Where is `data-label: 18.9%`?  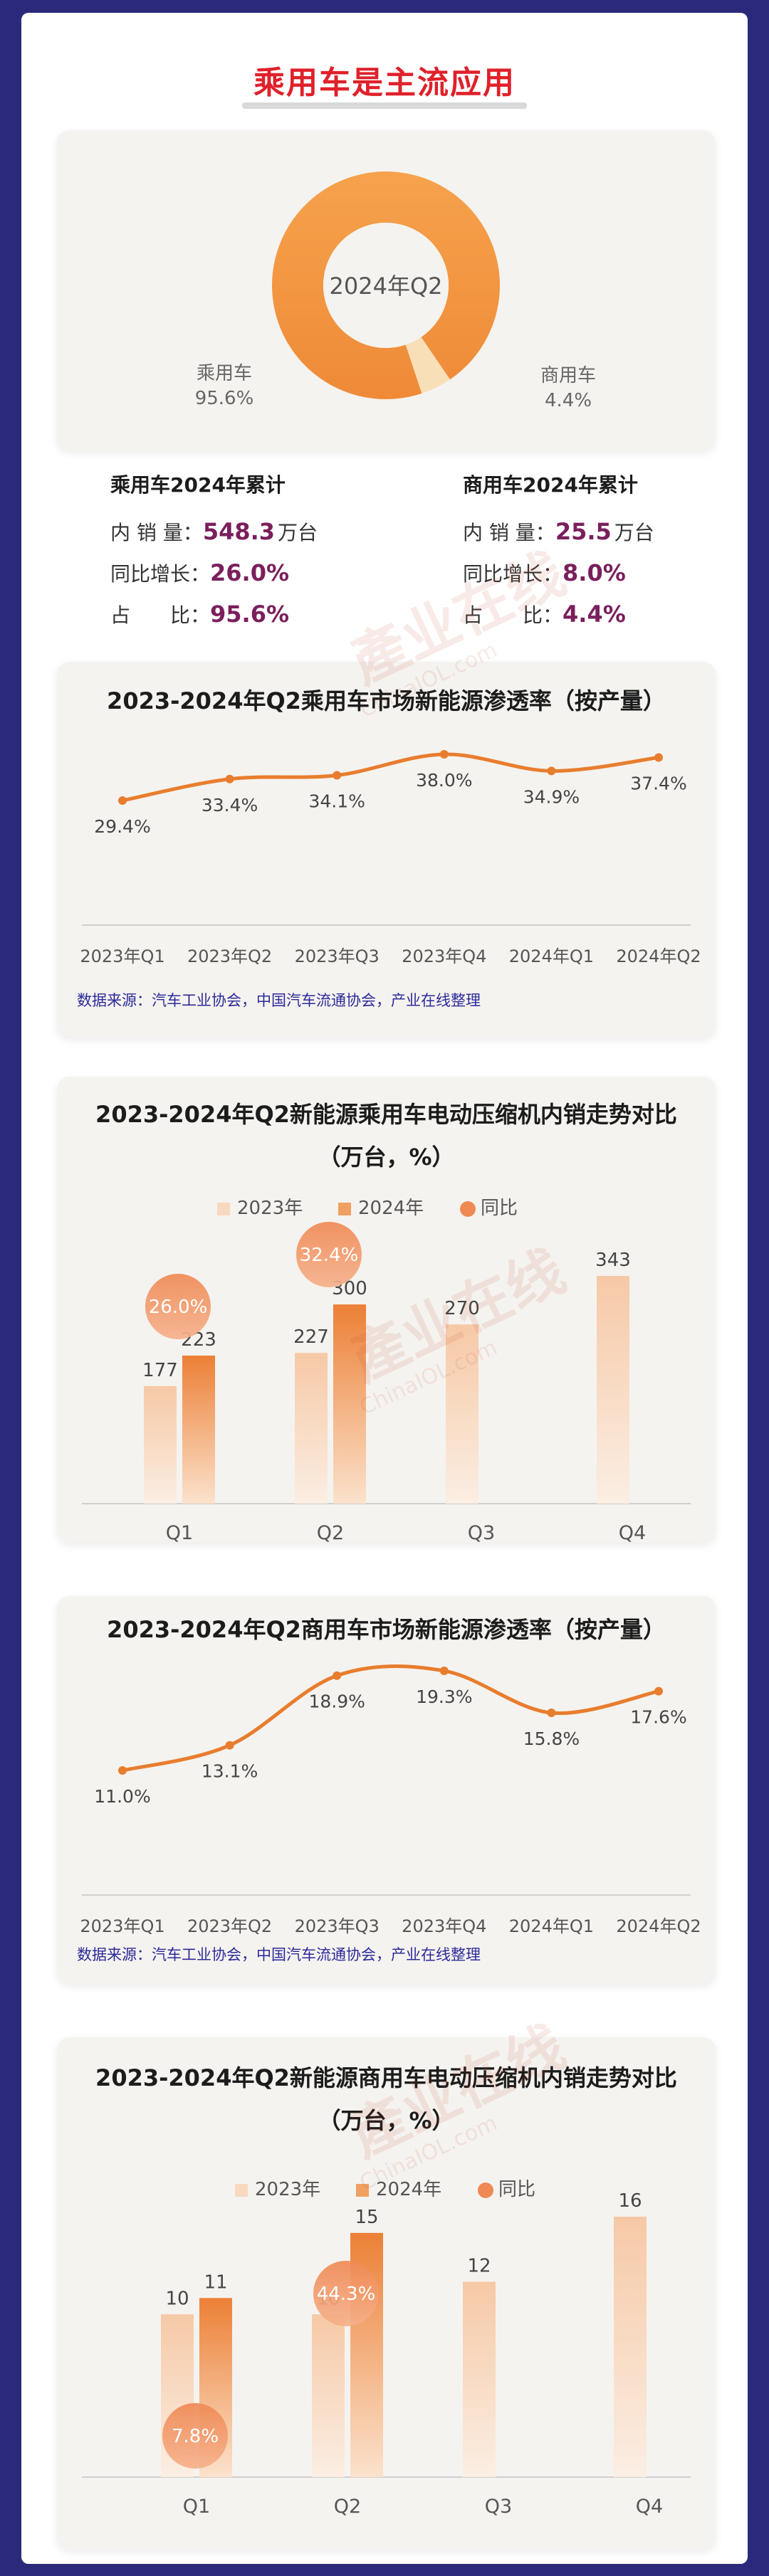 data-label: 18.9% is located at coordinates (336, 1701).